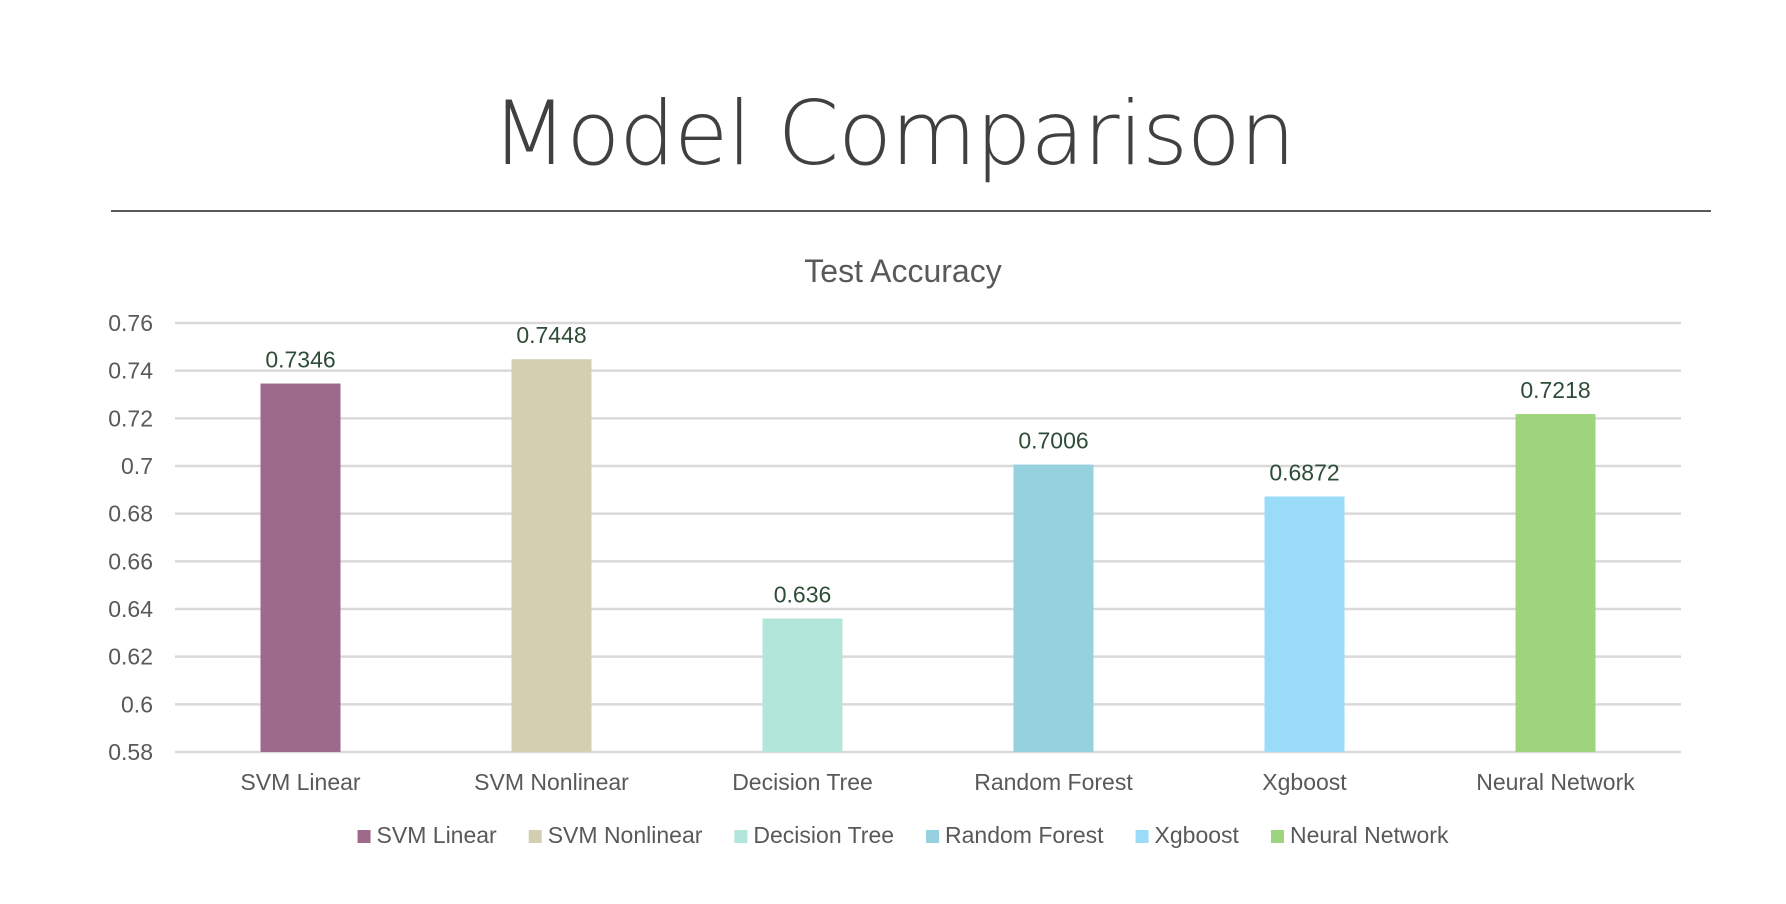 This screenshot has height=904, width=1786. Describe the element at coordinates (437, 835) in the screenshot. I see `legend-label: SVM Linear` at that location.